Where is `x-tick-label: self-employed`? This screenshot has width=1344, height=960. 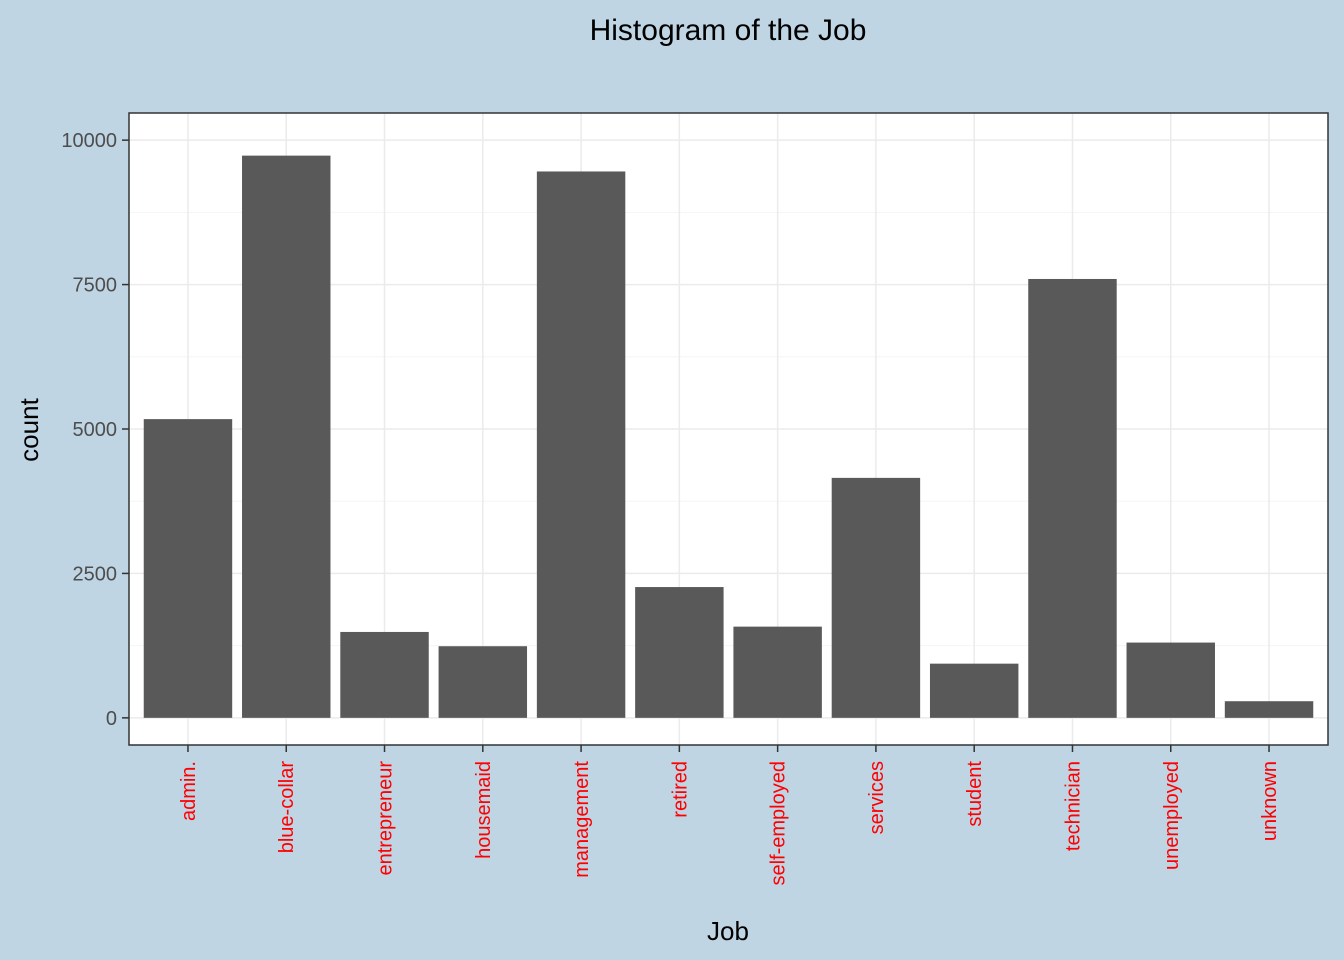 x-tick-label: self-employed is located at coordinates (779, 823).